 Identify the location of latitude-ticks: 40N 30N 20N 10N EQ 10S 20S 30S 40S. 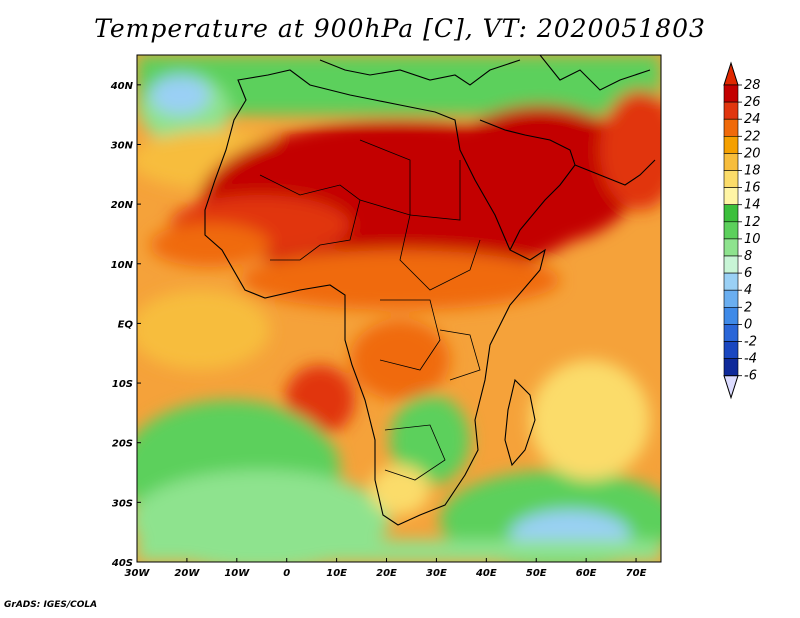
(125, 325).